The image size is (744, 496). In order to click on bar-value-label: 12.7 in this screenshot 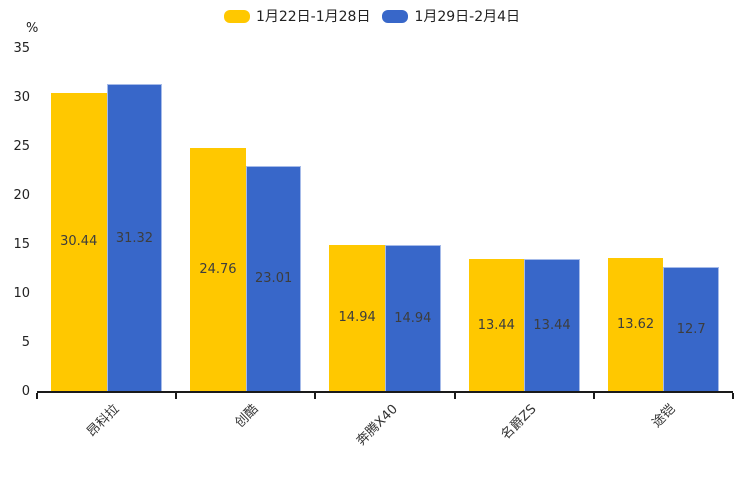, I will do `click(691, 329)`.